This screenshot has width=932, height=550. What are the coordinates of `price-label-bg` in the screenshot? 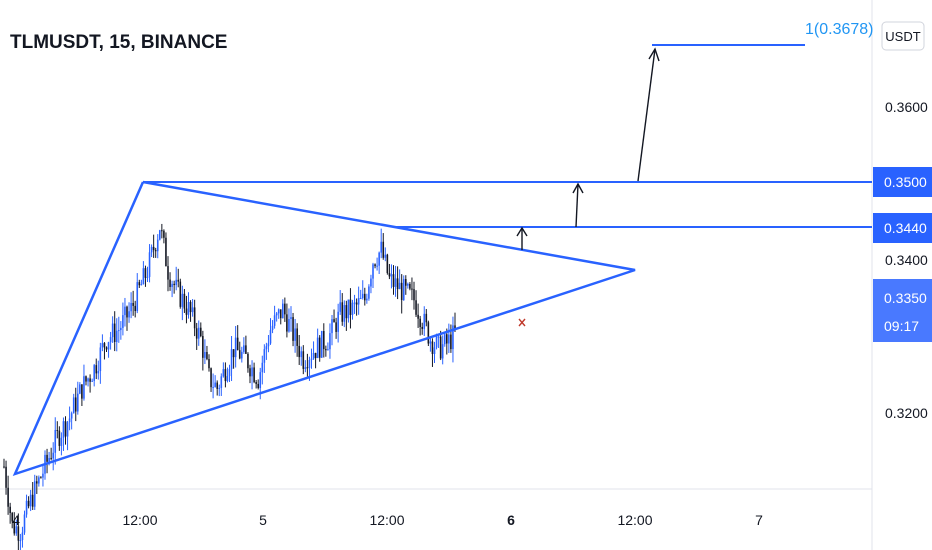 It's located at (902, 182).